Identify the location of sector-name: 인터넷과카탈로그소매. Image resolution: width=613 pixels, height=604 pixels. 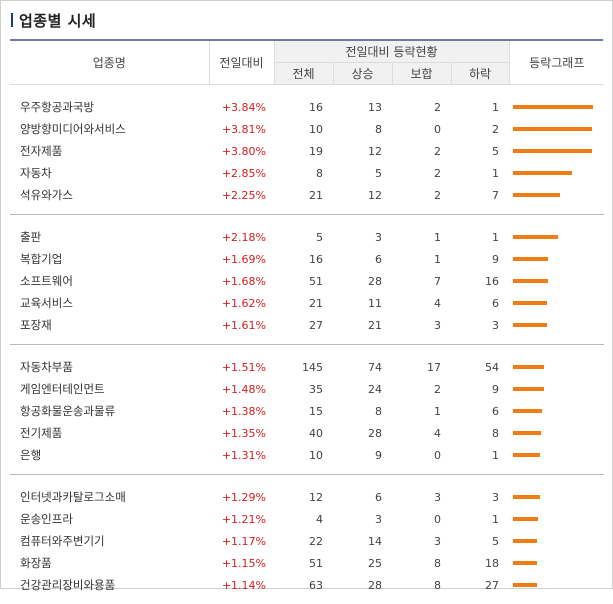
(109, 497).